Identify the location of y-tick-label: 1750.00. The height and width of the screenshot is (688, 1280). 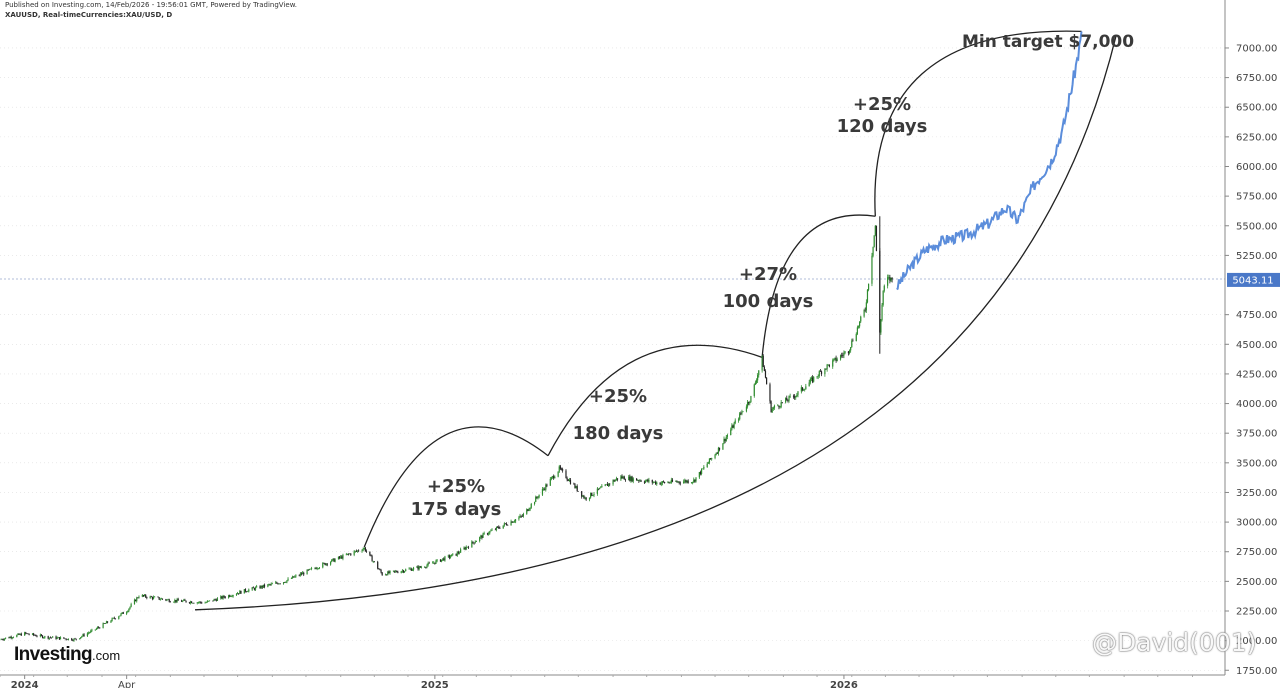
(1256, 671).